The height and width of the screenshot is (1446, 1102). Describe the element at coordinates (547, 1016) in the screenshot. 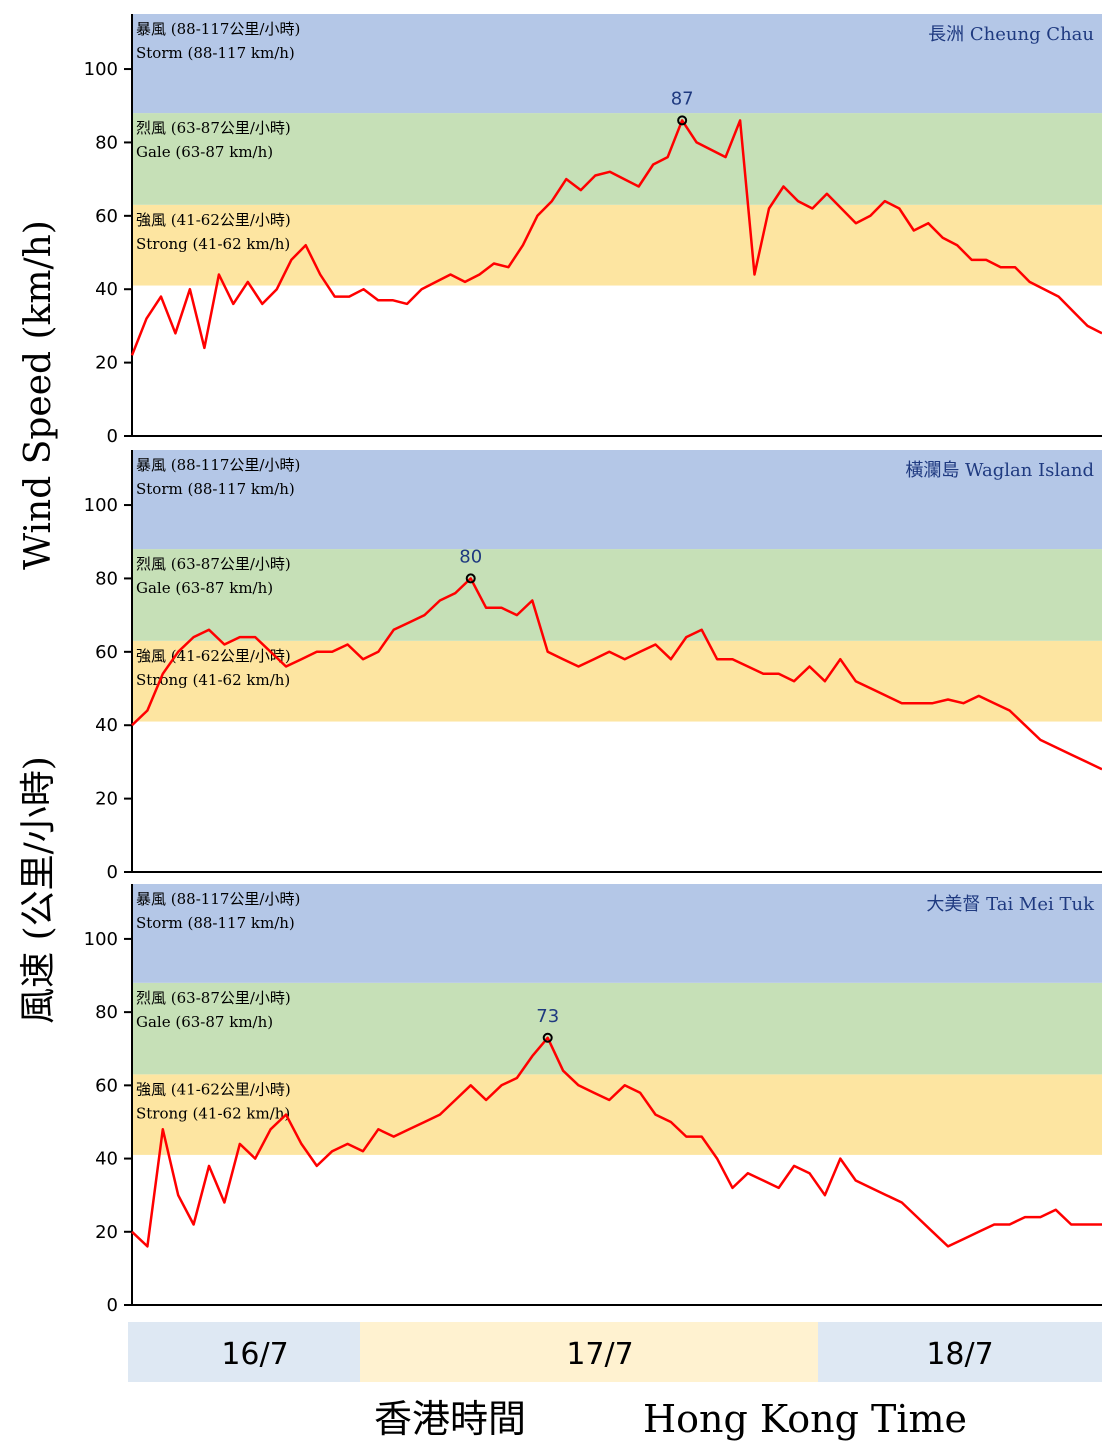

I see `peak-label-tai-mei-tuk: 73` at that location.